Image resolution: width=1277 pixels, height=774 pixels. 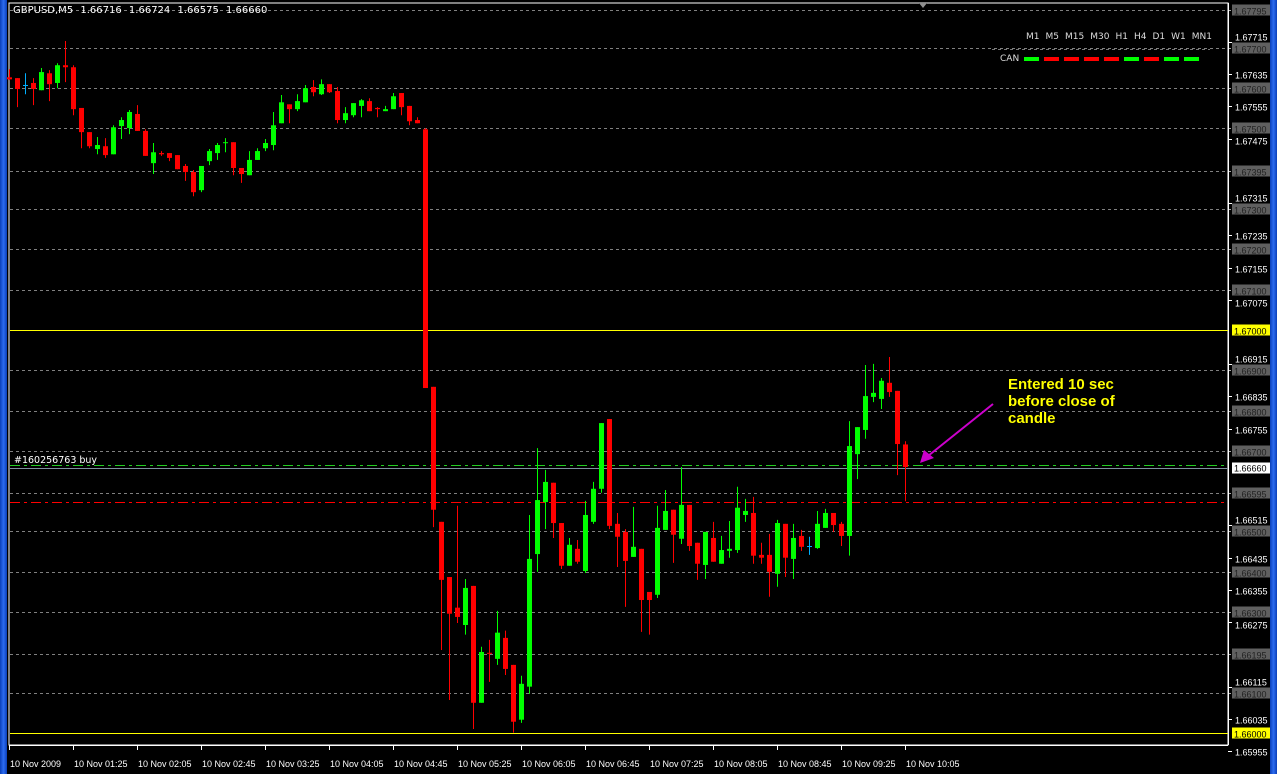 I want to click on bid-label-box, so click(x=1251, y=468).